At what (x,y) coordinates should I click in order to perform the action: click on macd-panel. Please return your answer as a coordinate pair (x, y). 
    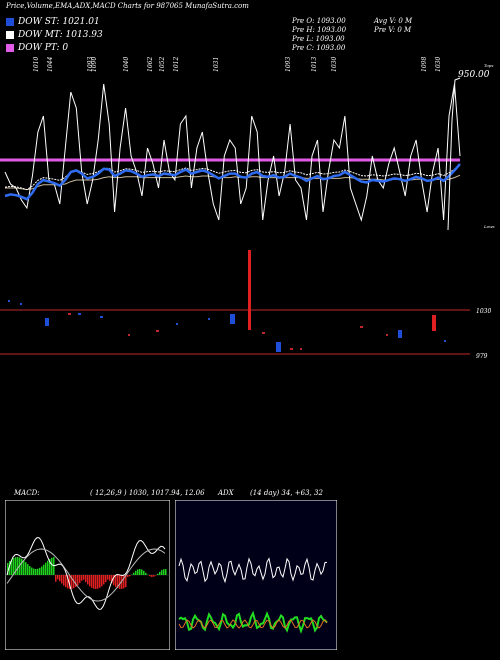
    Looking at the image, I should click on (87, 575).